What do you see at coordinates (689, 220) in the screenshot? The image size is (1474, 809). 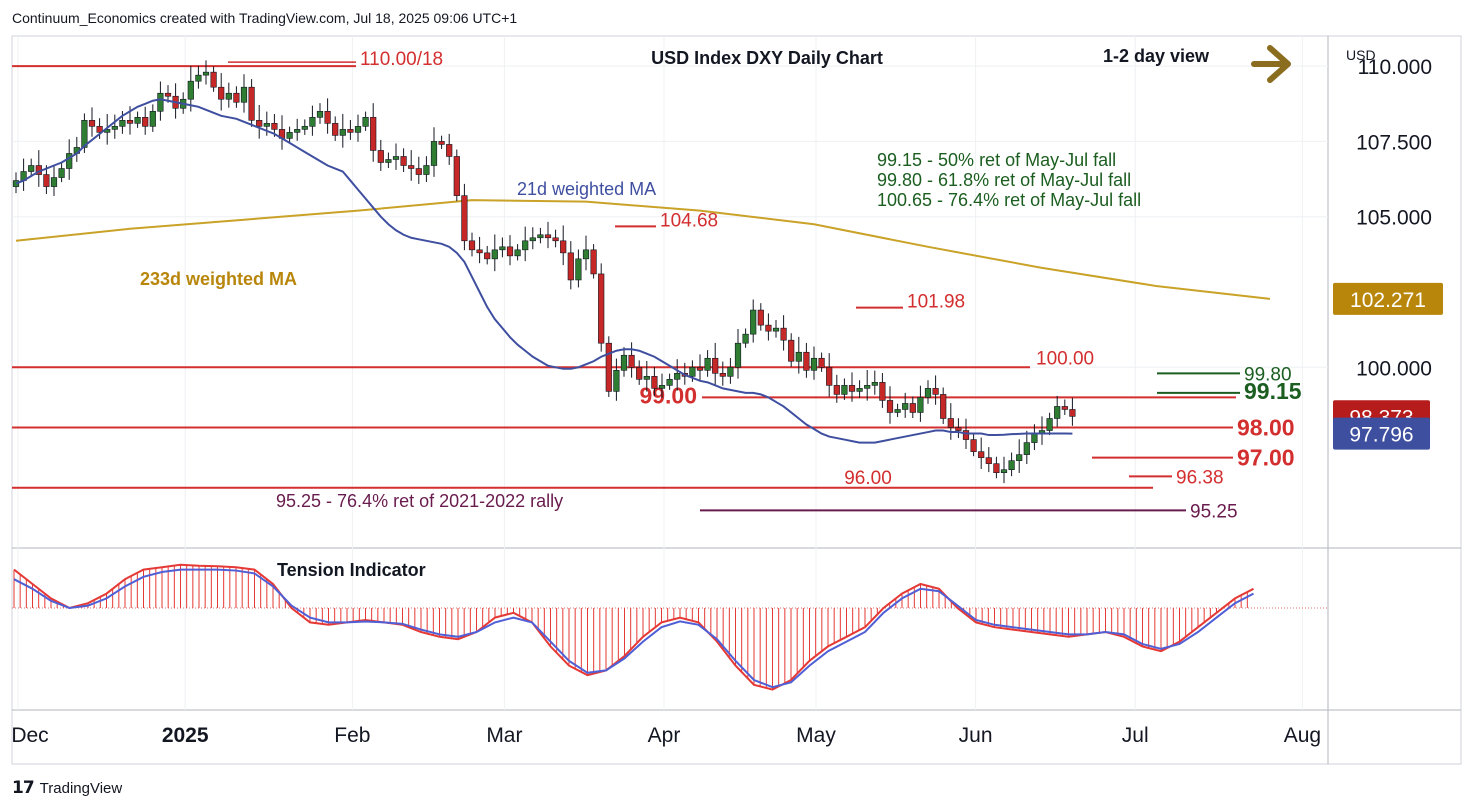 I see `level-label: 104.68` at bounding box center [689, 220].